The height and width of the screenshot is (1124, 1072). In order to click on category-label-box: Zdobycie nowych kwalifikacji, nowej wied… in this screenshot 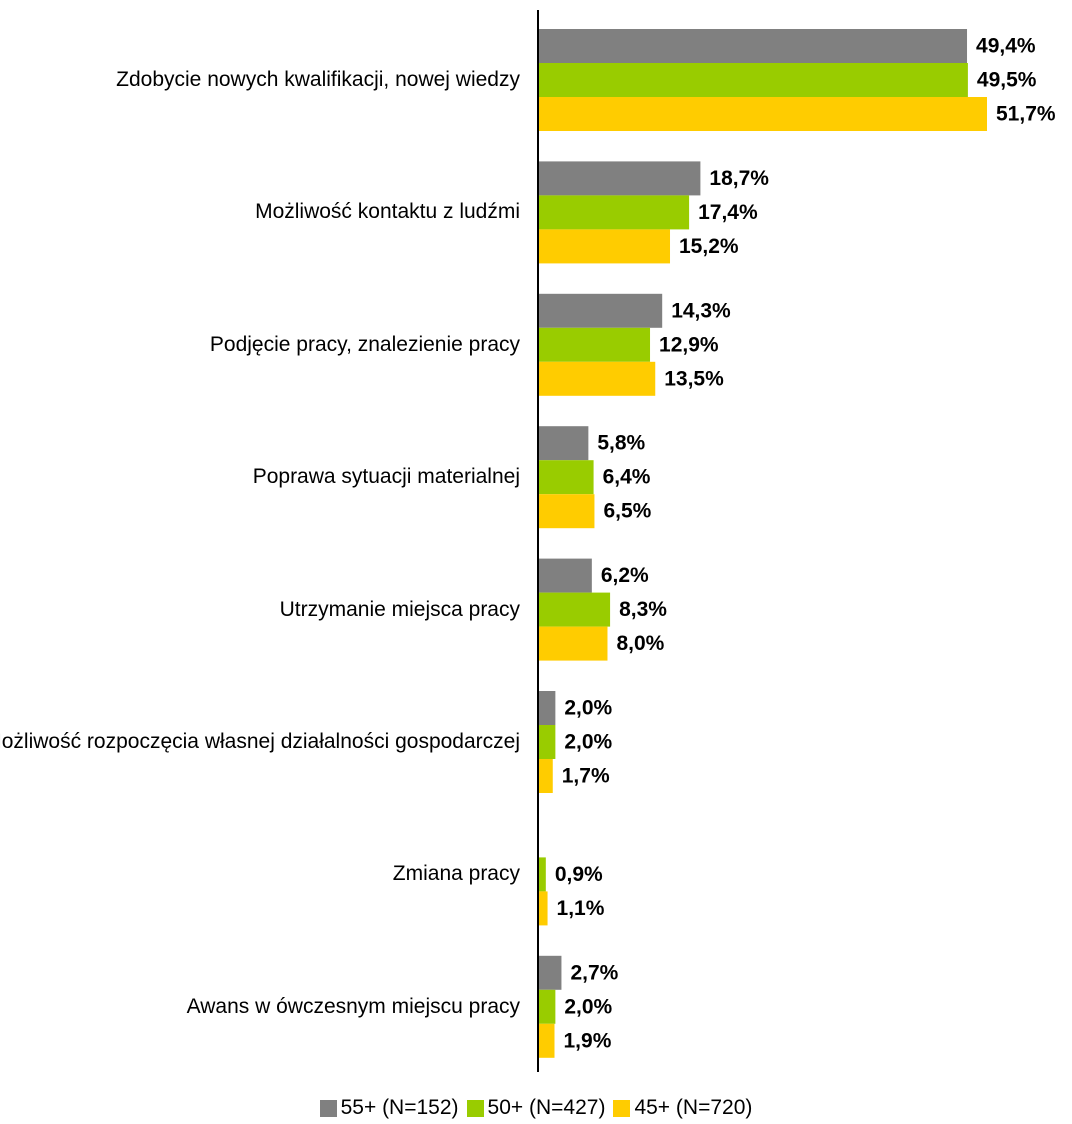, I will do `click(260, 80)`.